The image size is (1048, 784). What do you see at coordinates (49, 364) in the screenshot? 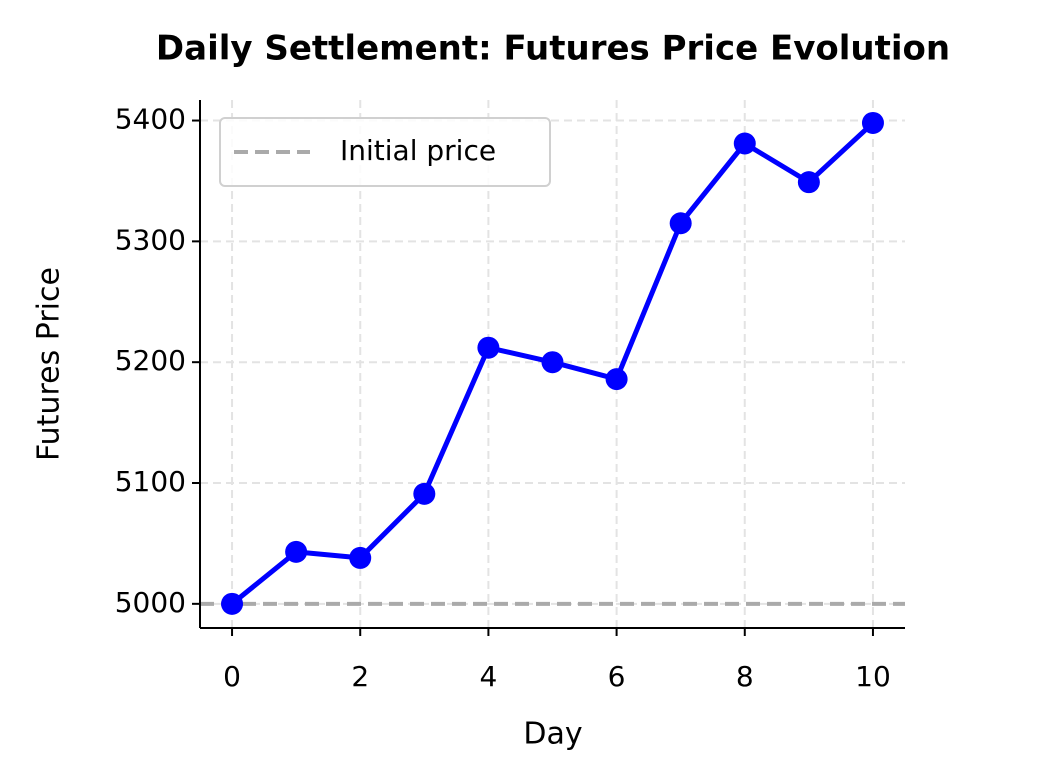
I see `y-axis-label: Futures Price` at bounding box center [49, 364].